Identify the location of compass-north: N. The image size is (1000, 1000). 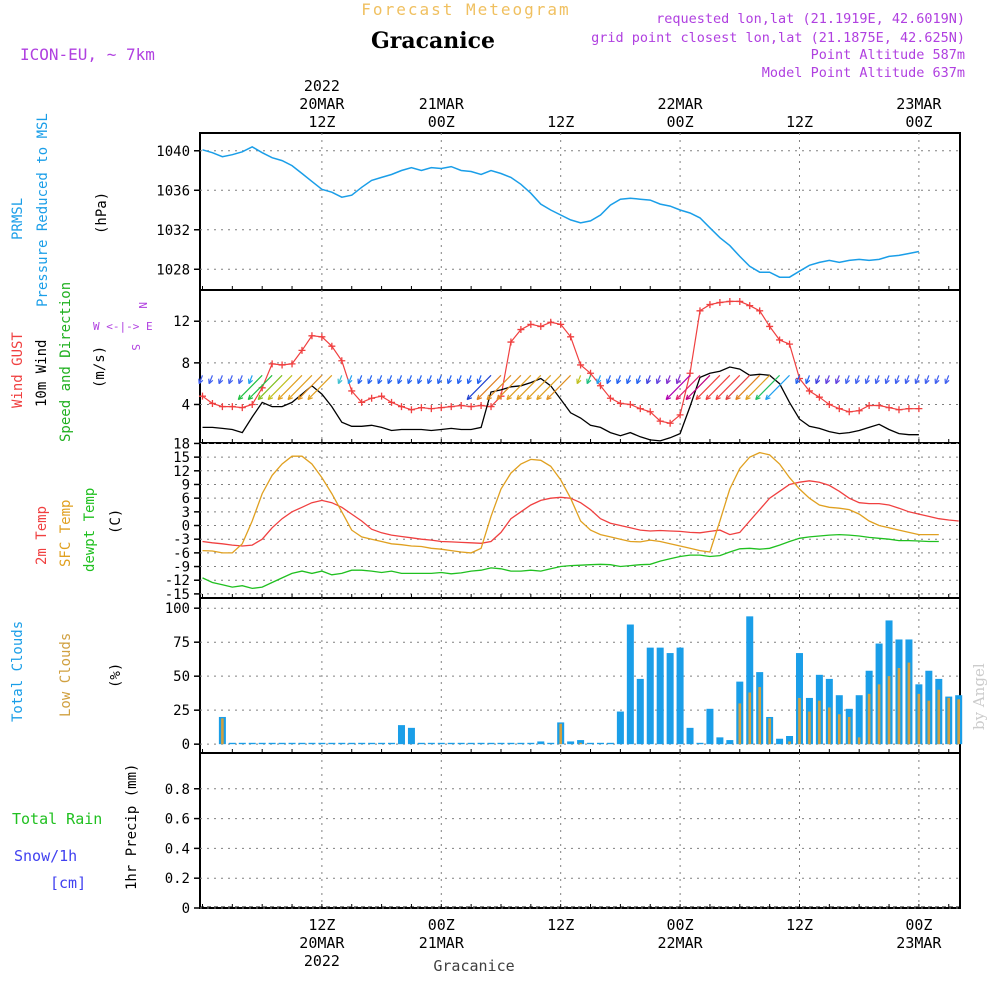
(142, 305).